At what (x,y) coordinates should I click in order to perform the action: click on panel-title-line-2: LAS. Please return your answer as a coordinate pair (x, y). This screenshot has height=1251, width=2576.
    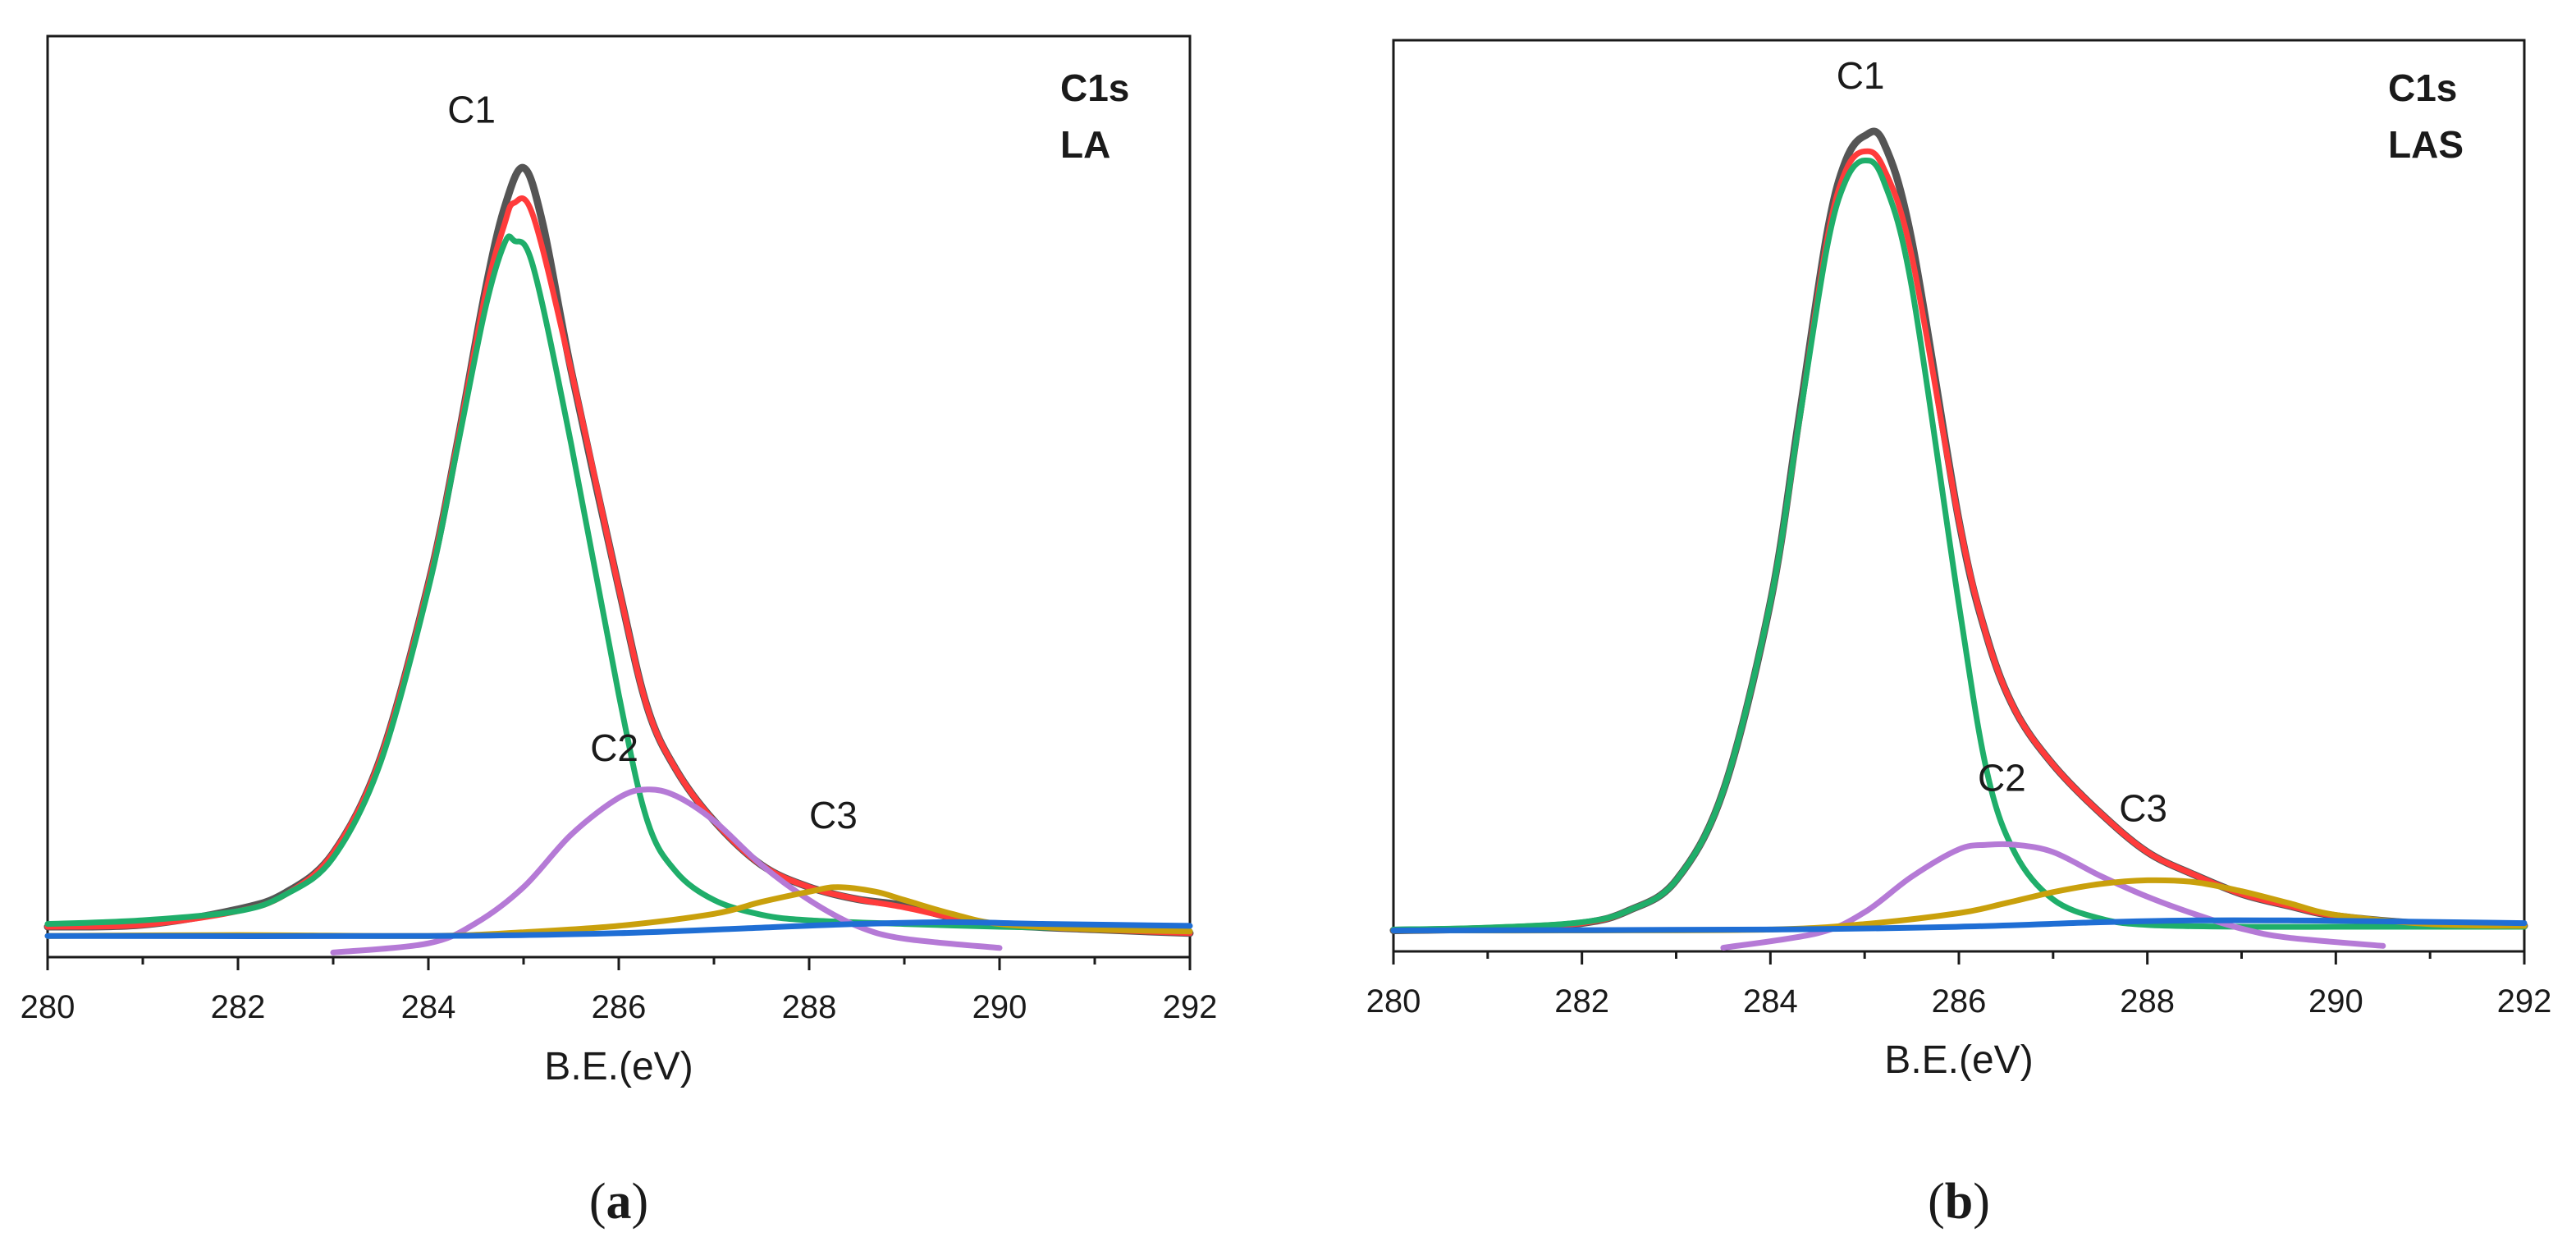
    Looking at the image, I should click on (2426, 144).